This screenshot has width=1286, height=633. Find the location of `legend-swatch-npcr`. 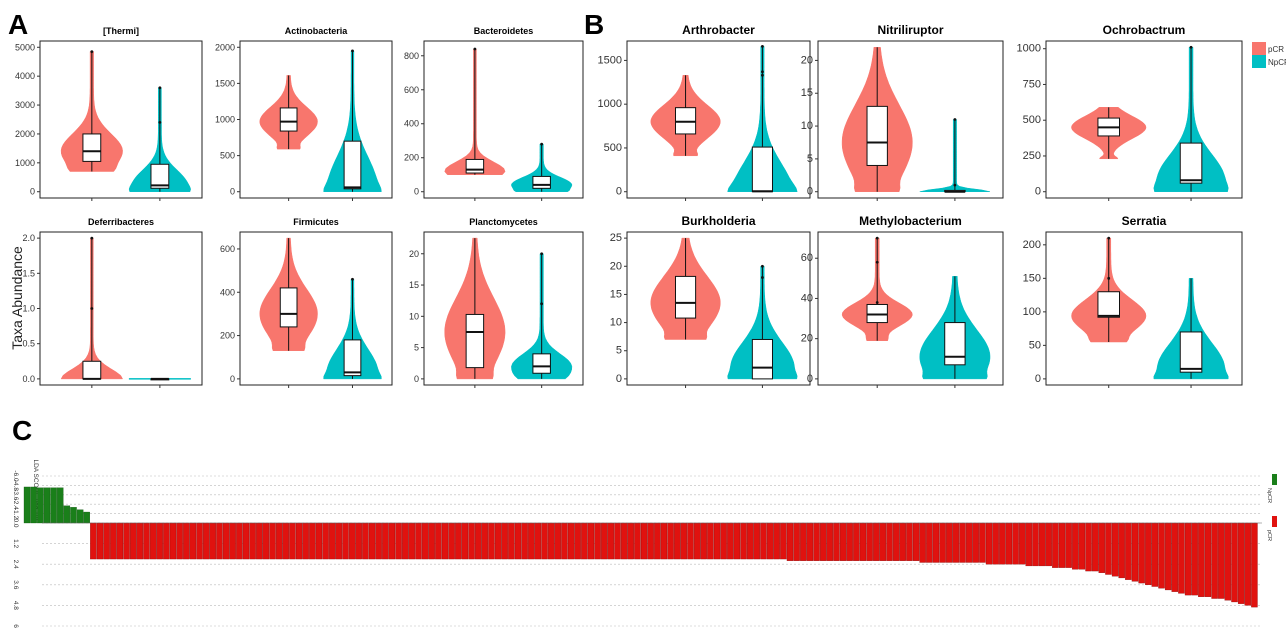

legend-swatch-npcr is located at coordinates (1259, 61).